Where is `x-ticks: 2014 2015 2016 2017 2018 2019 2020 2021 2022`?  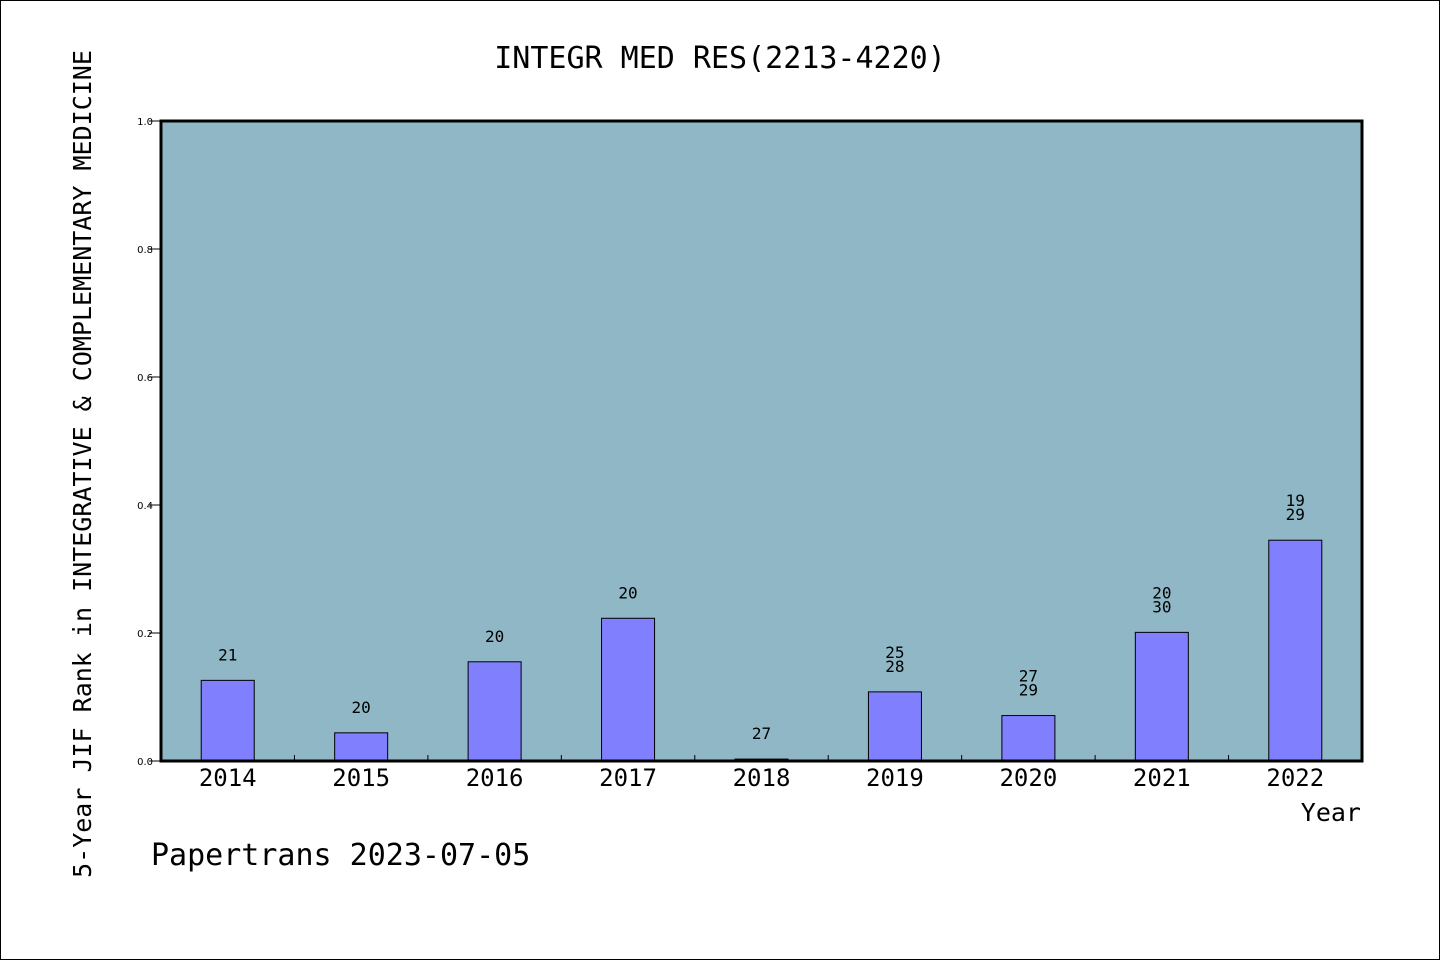
x-ticks: 2014 2015 2016 2017 2018 2019 2020 2021 2022 is located at coordinates (761, 773).